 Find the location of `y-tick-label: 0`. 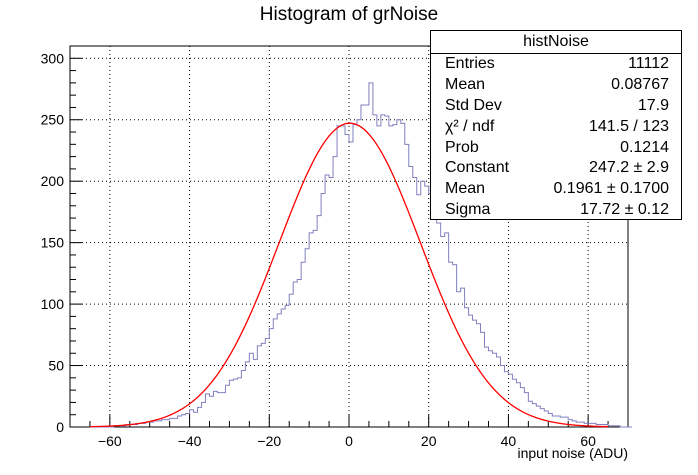

y-tick-label: 0 is located at coordinates (60, 427).